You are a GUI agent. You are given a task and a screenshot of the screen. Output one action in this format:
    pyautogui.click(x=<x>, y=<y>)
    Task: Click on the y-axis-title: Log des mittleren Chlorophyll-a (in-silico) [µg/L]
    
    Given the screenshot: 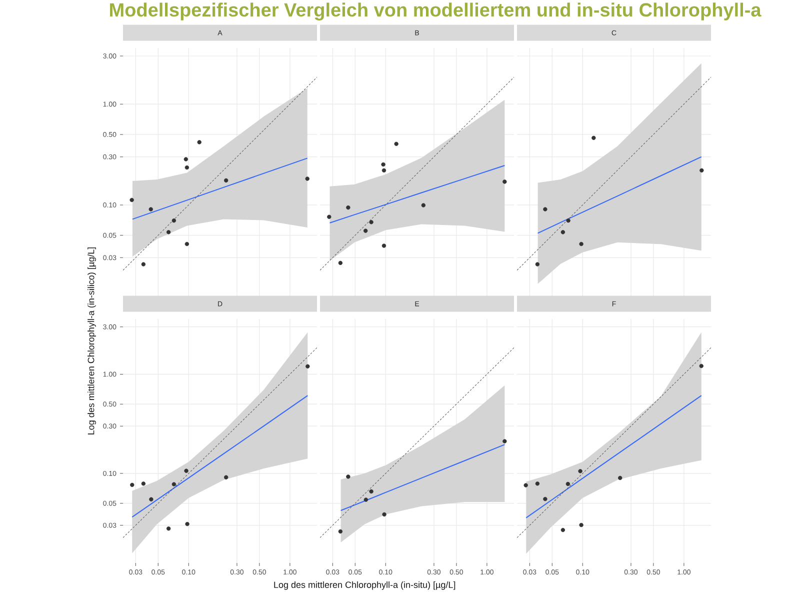 What is the action you would take?
    pyautogui.click(x=92, y=341)
    